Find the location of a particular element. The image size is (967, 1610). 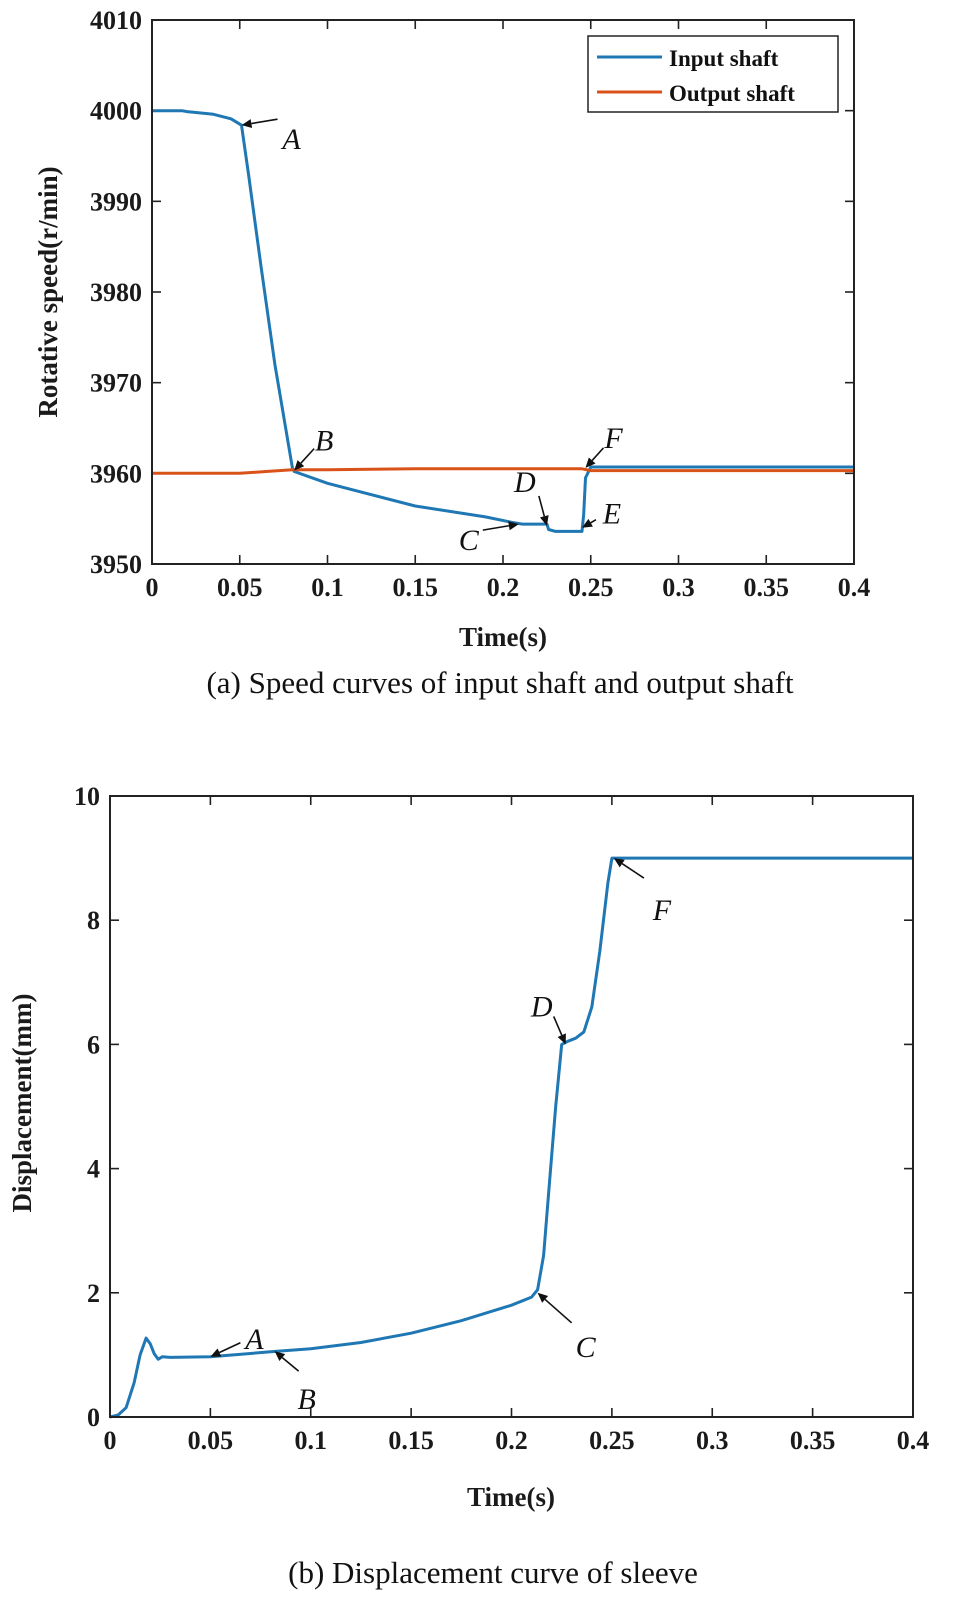

panel-a-y-axis-label: Rotative speed(r/min) is located at coordinates (48, 291).